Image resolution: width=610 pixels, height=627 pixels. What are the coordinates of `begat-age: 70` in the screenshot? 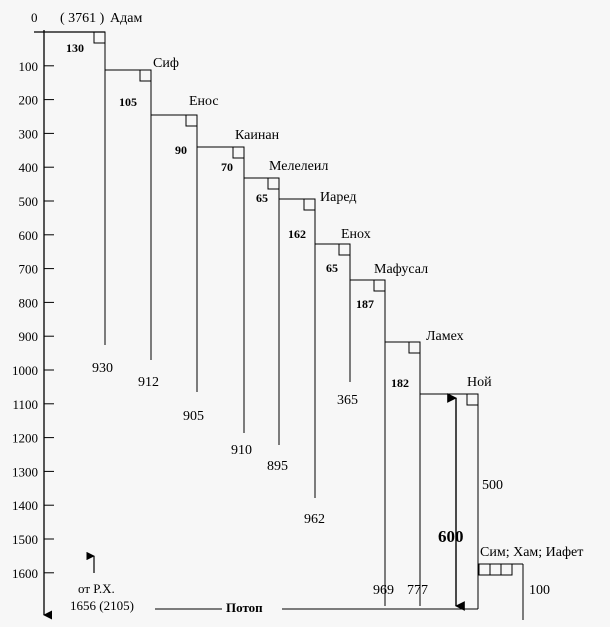 It's located at (227, 167).